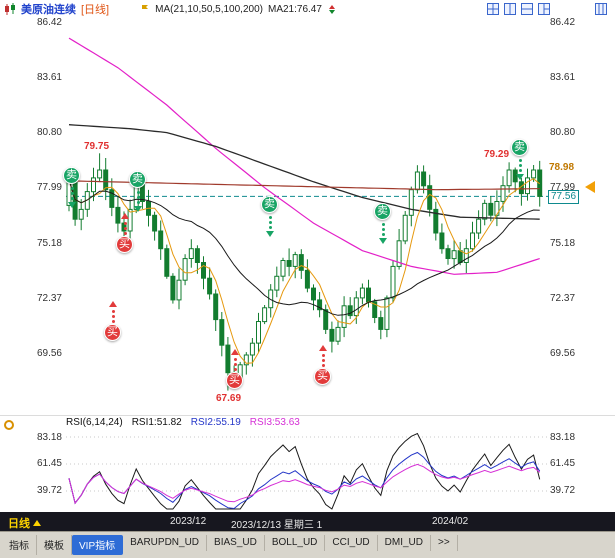  Describe the element at coordinates (493, 9) in the screenshot. I see `layout-4pane-icon` at that location.